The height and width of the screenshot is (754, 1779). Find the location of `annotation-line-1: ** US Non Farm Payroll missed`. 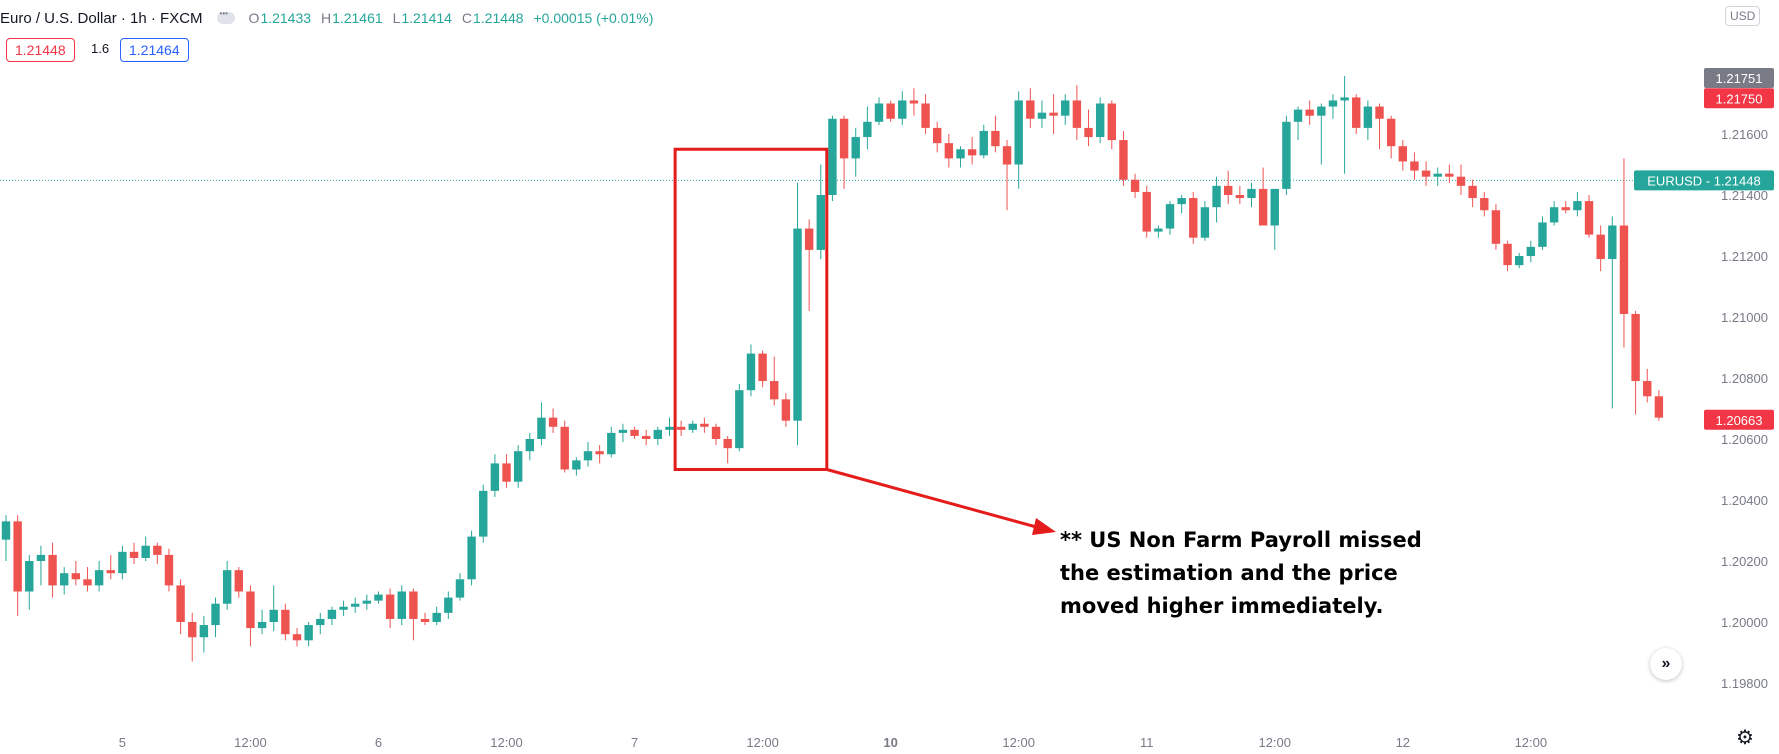

annotation-line-1: ** US Non Farm Payroll missed is located at coordinates (1241, 540).